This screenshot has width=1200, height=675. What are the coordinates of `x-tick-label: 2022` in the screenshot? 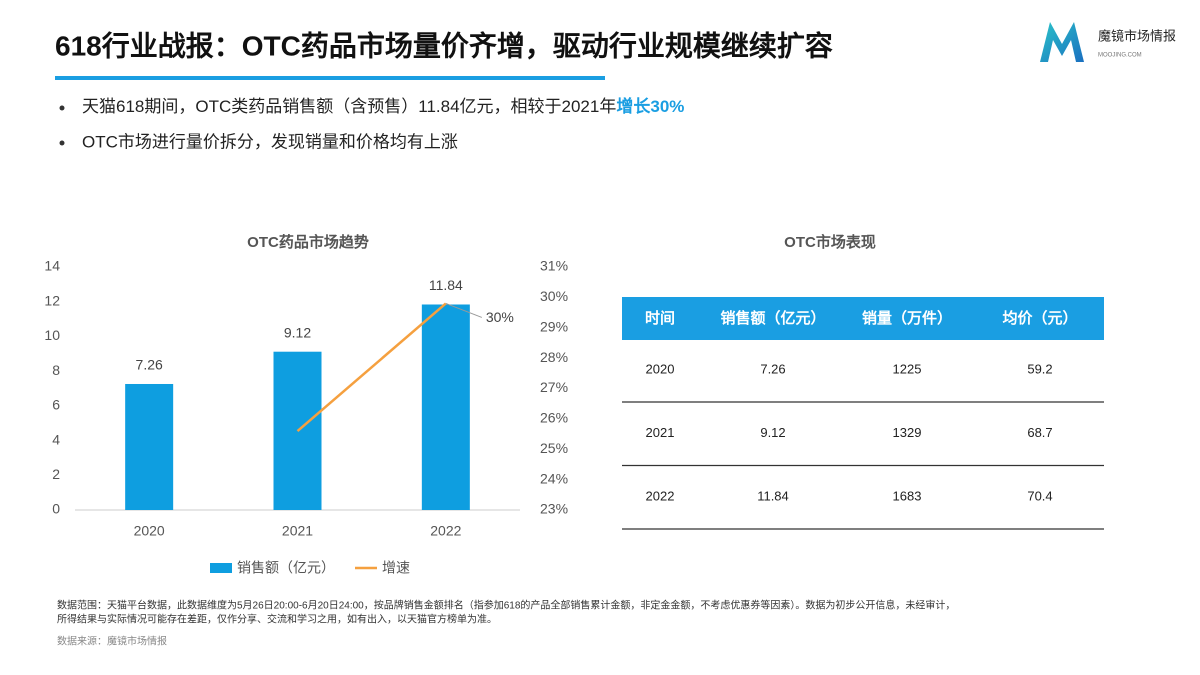 It's located at (445, 531).